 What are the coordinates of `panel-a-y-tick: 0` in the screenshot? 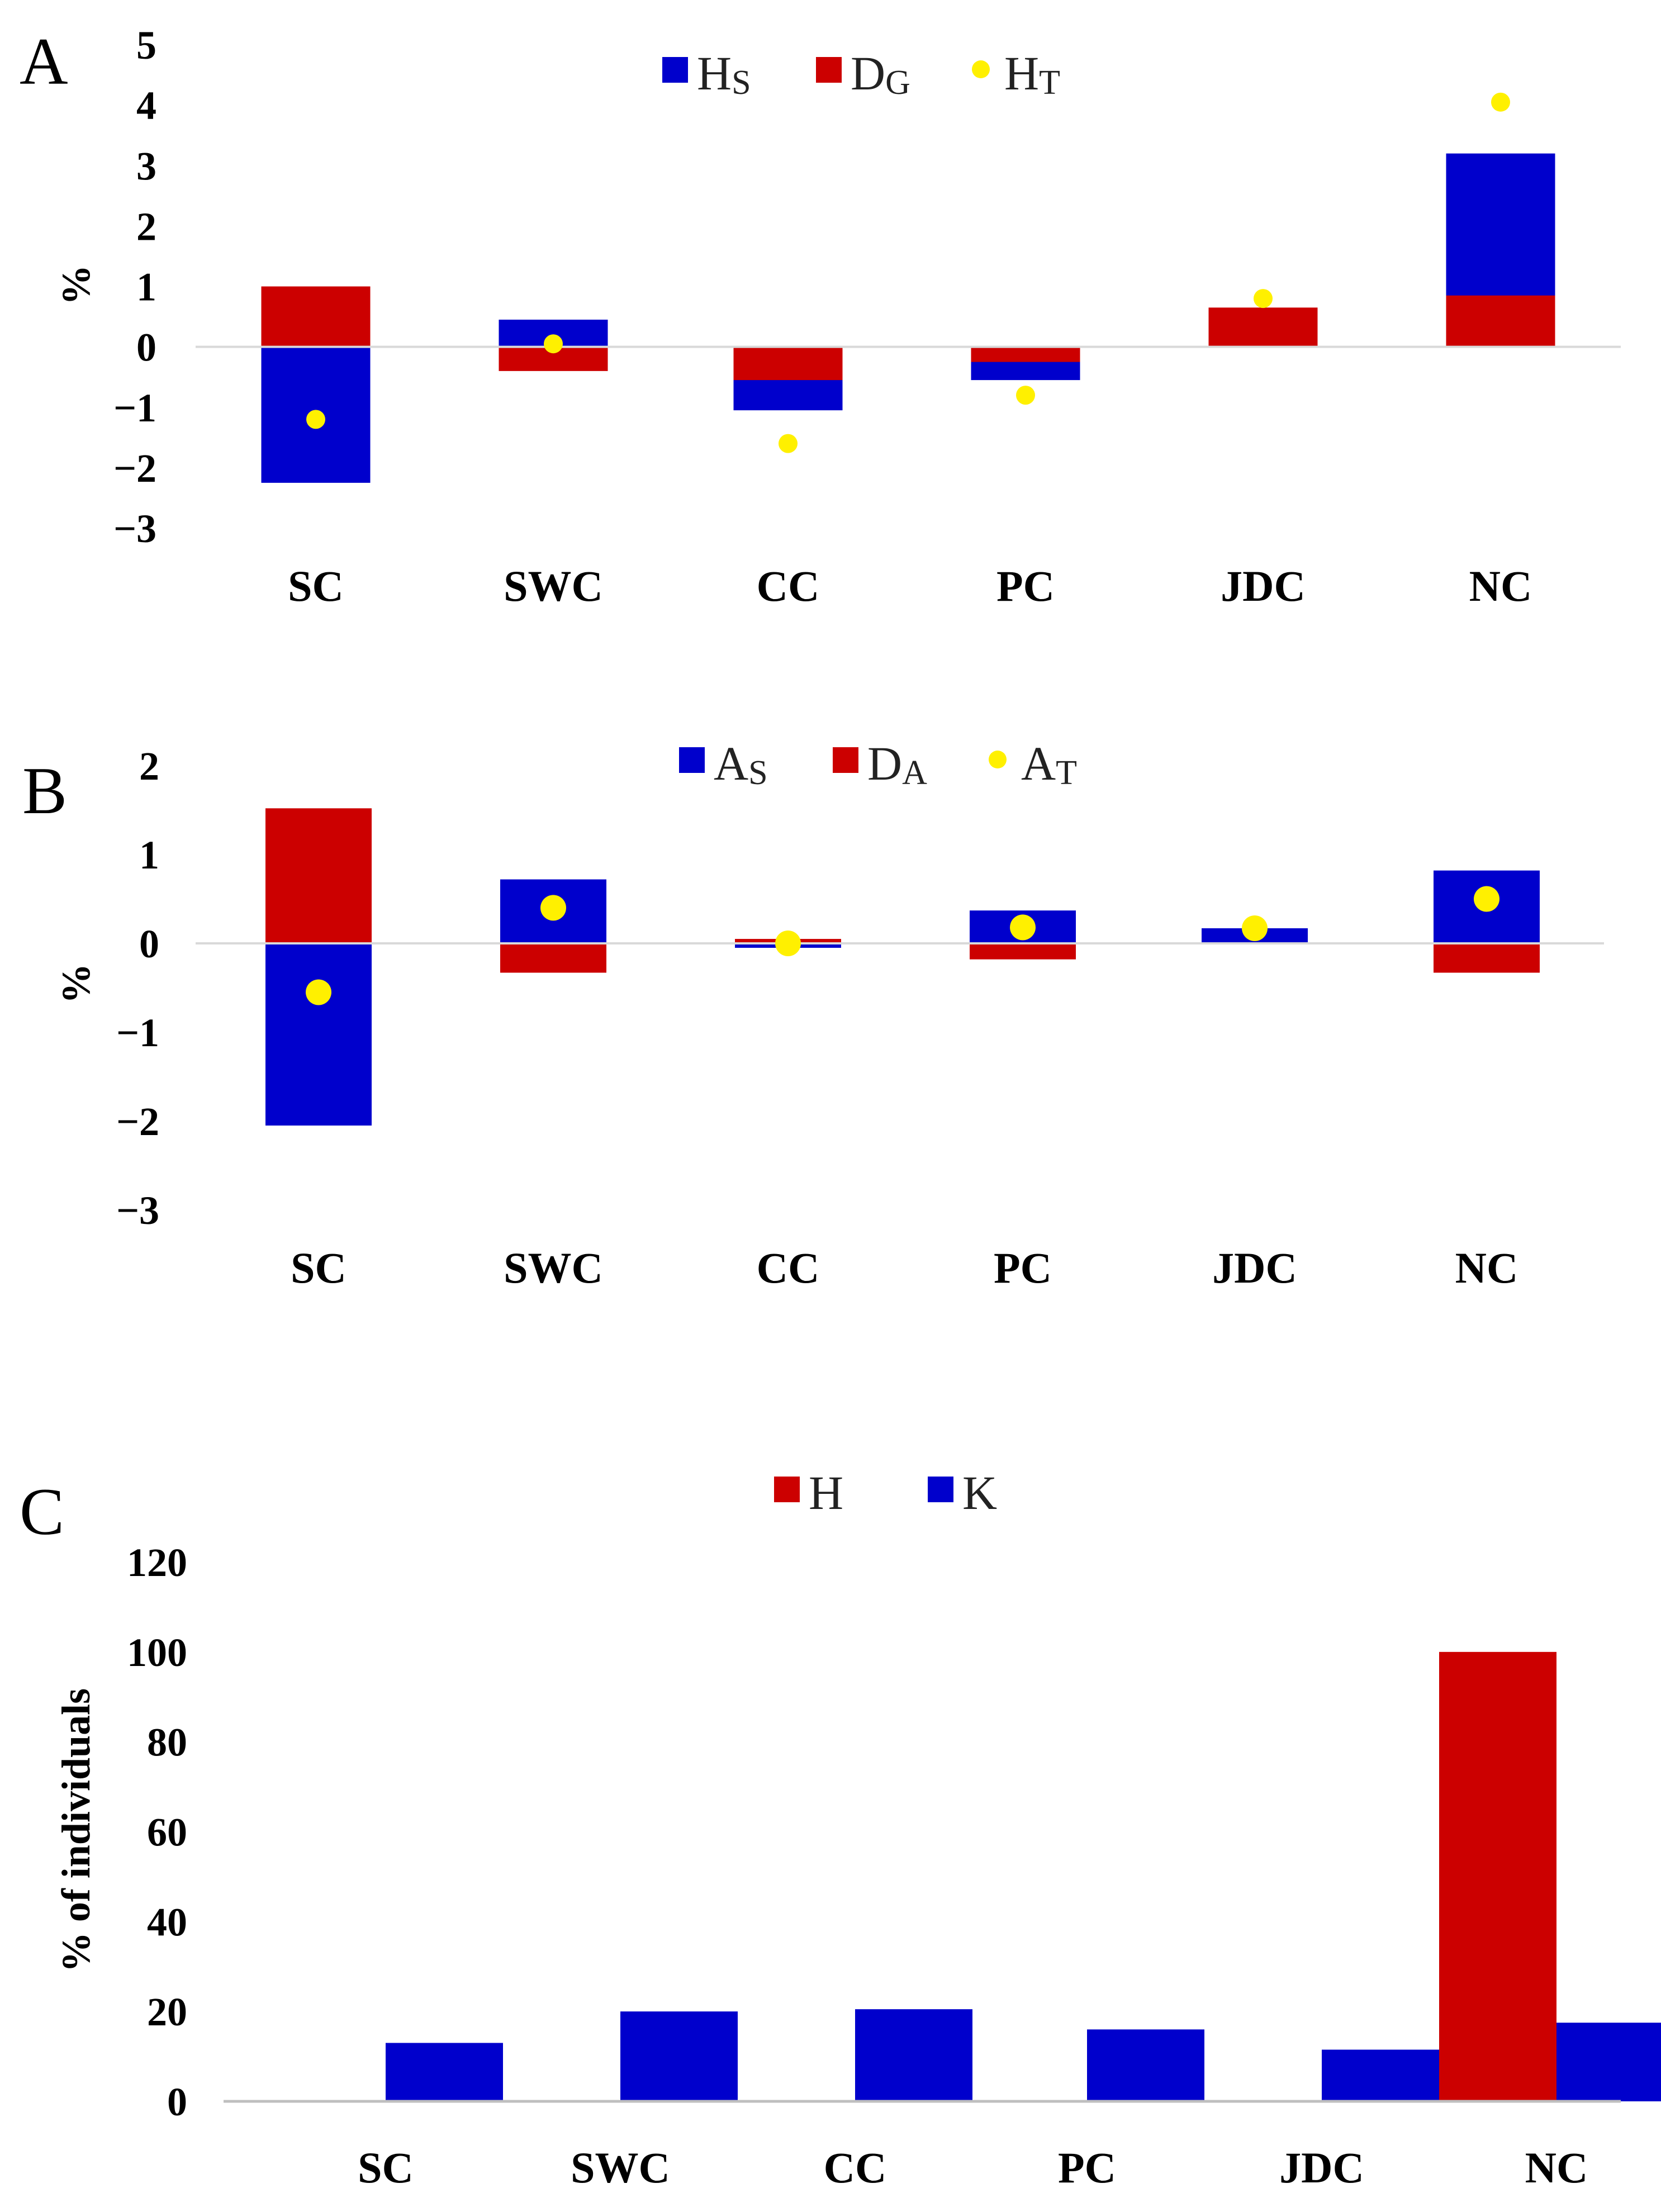 It's located at (146, 348).